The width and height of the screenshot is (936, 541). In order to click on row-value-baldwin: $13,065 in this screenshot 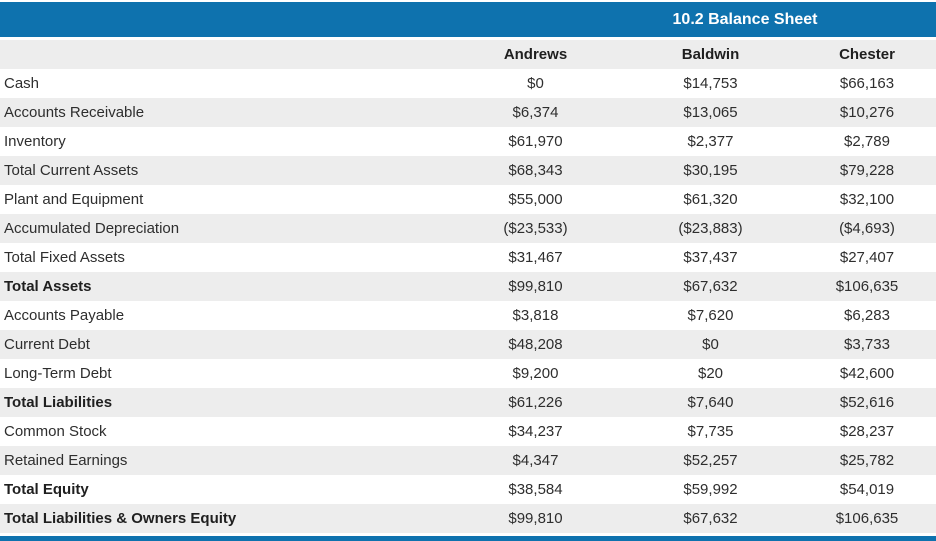, I will do `click(710, 112)`.